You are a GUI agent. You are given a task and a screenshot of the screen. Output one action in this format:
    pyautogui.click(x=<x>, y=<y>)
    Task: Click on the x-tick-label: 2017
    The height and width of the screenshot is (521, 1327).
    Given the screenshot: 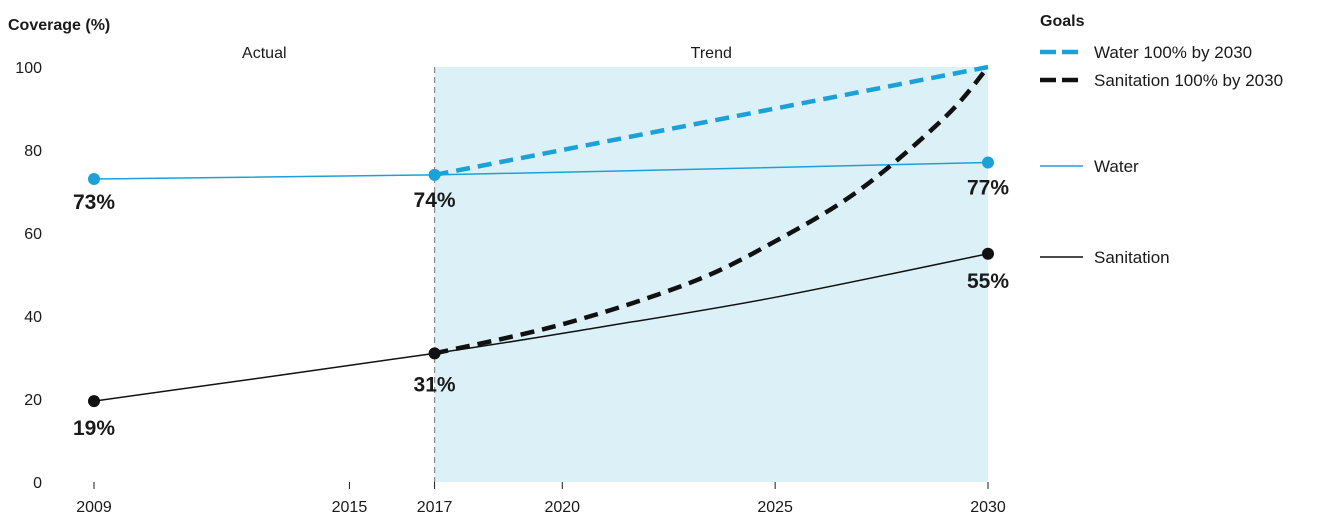 What is the action you would take?
    pyautogui.click(x=435, y=507)
    